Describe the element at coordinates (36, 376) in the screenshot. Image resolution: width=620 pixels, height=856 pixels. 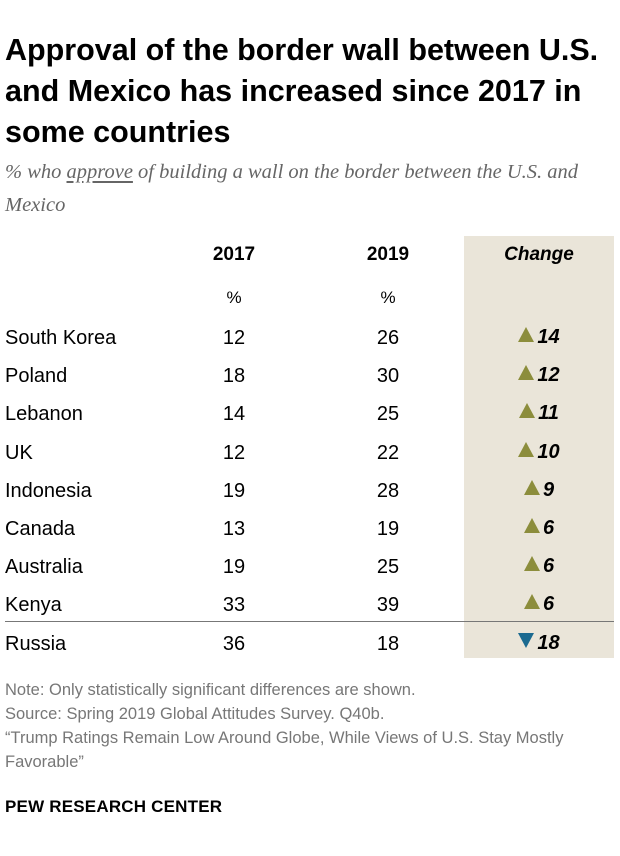
I see `country-label: Poland` at that location.